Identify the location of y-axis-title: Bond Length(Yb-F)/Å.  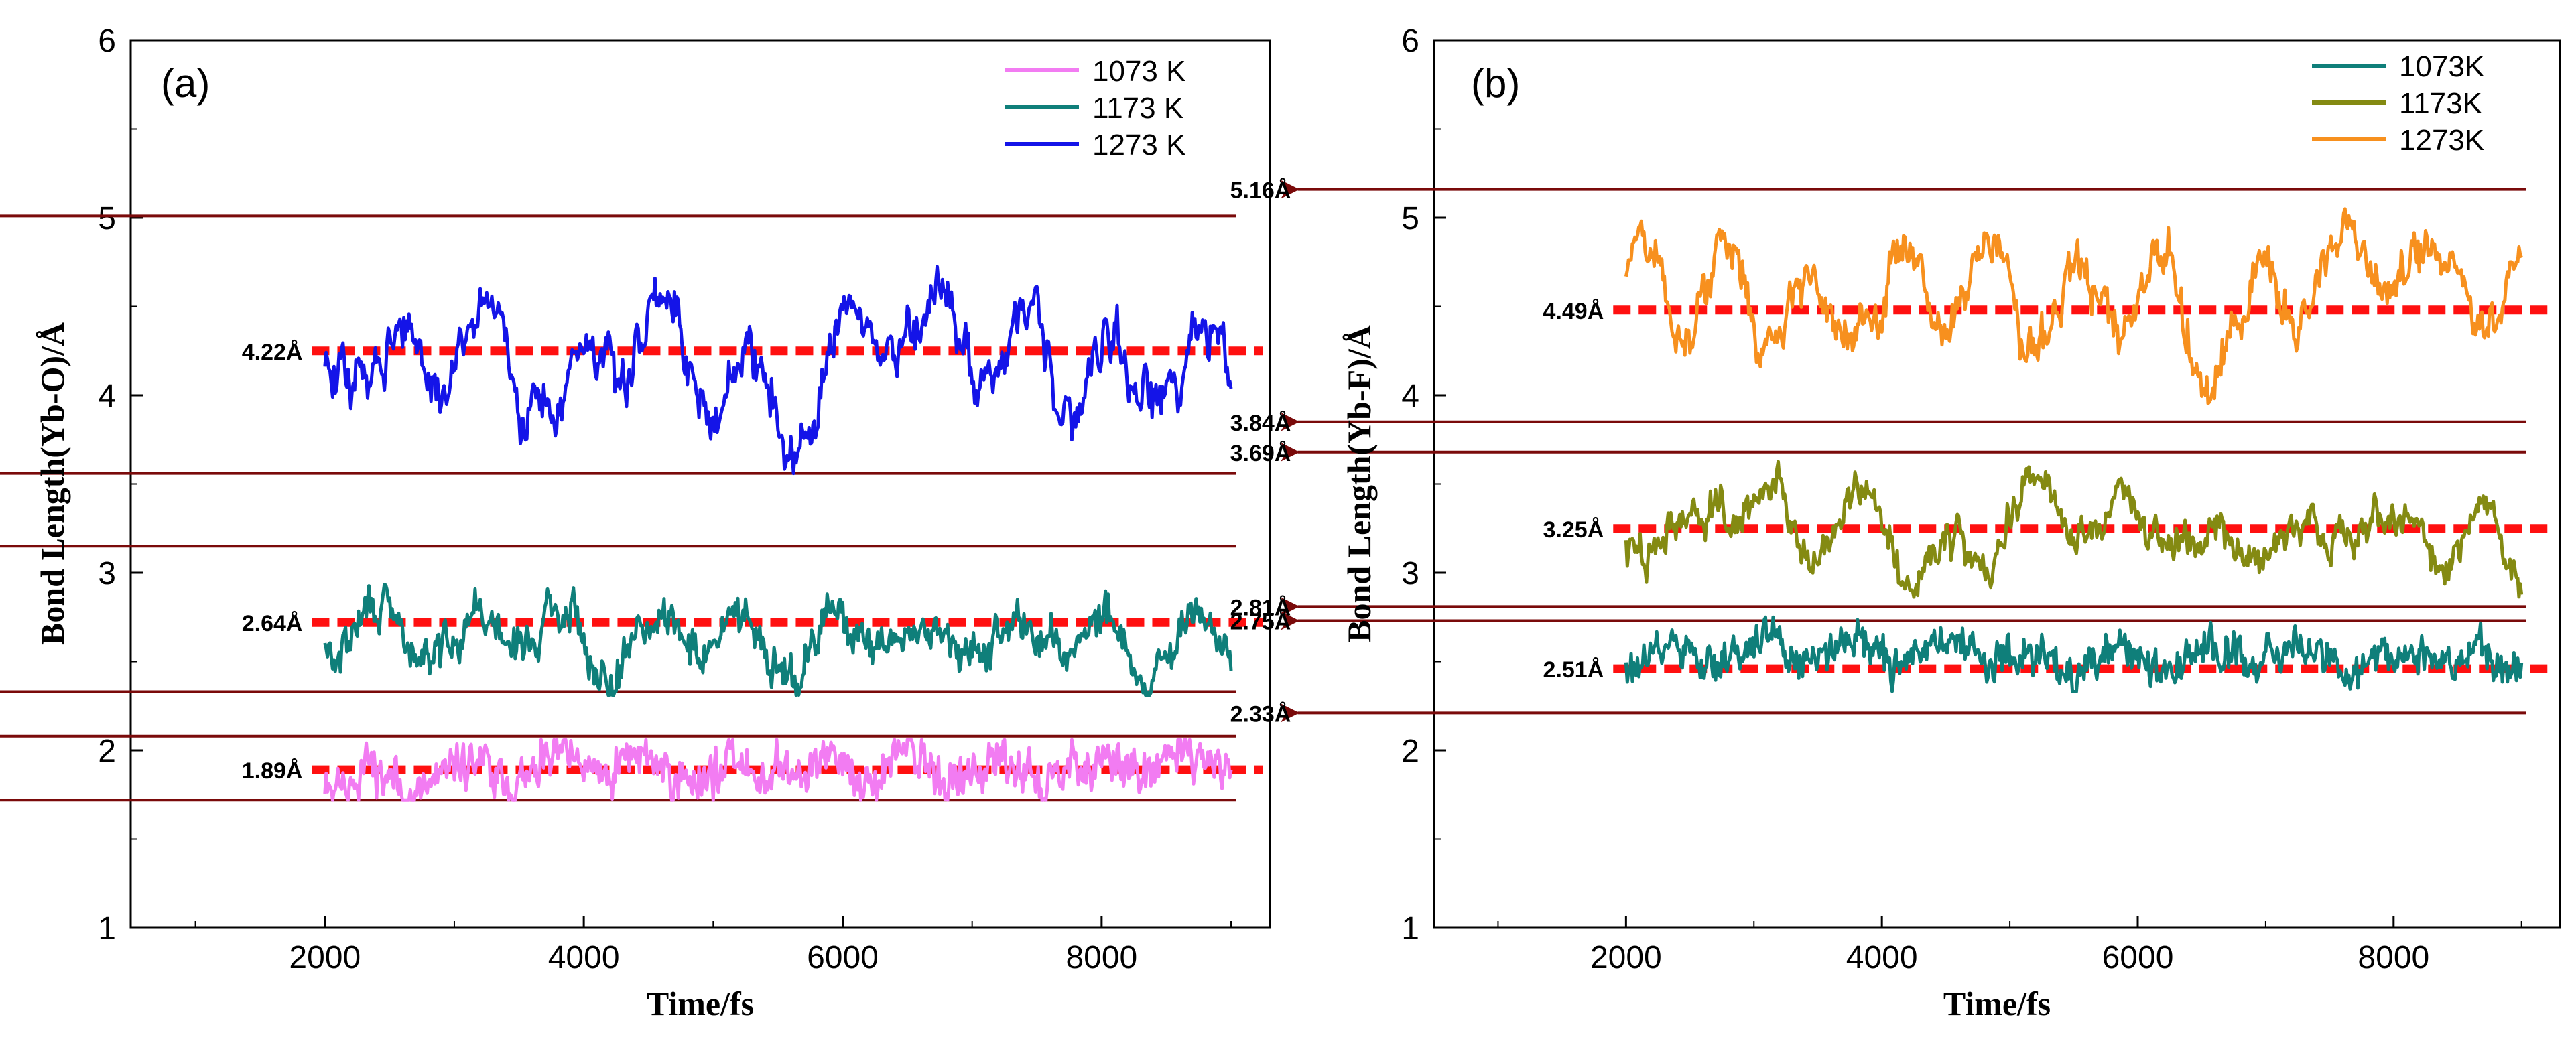
(1359, 483).